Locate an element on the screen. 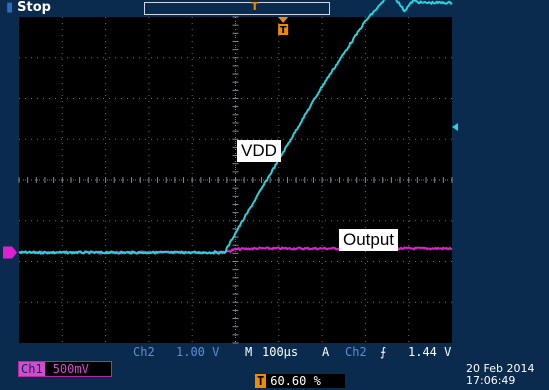  record-window-bar is located at coordinates (237, 8).